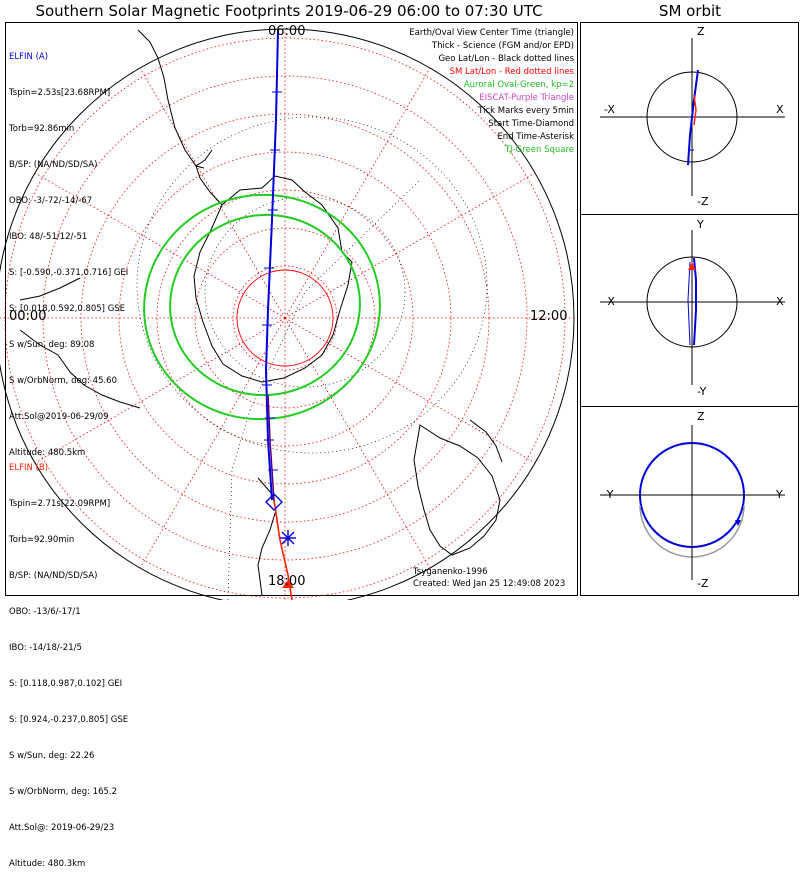 This screenshot has height=882, width=800. I want to click on mlt-label-right: 12:00, so click(549, 316).